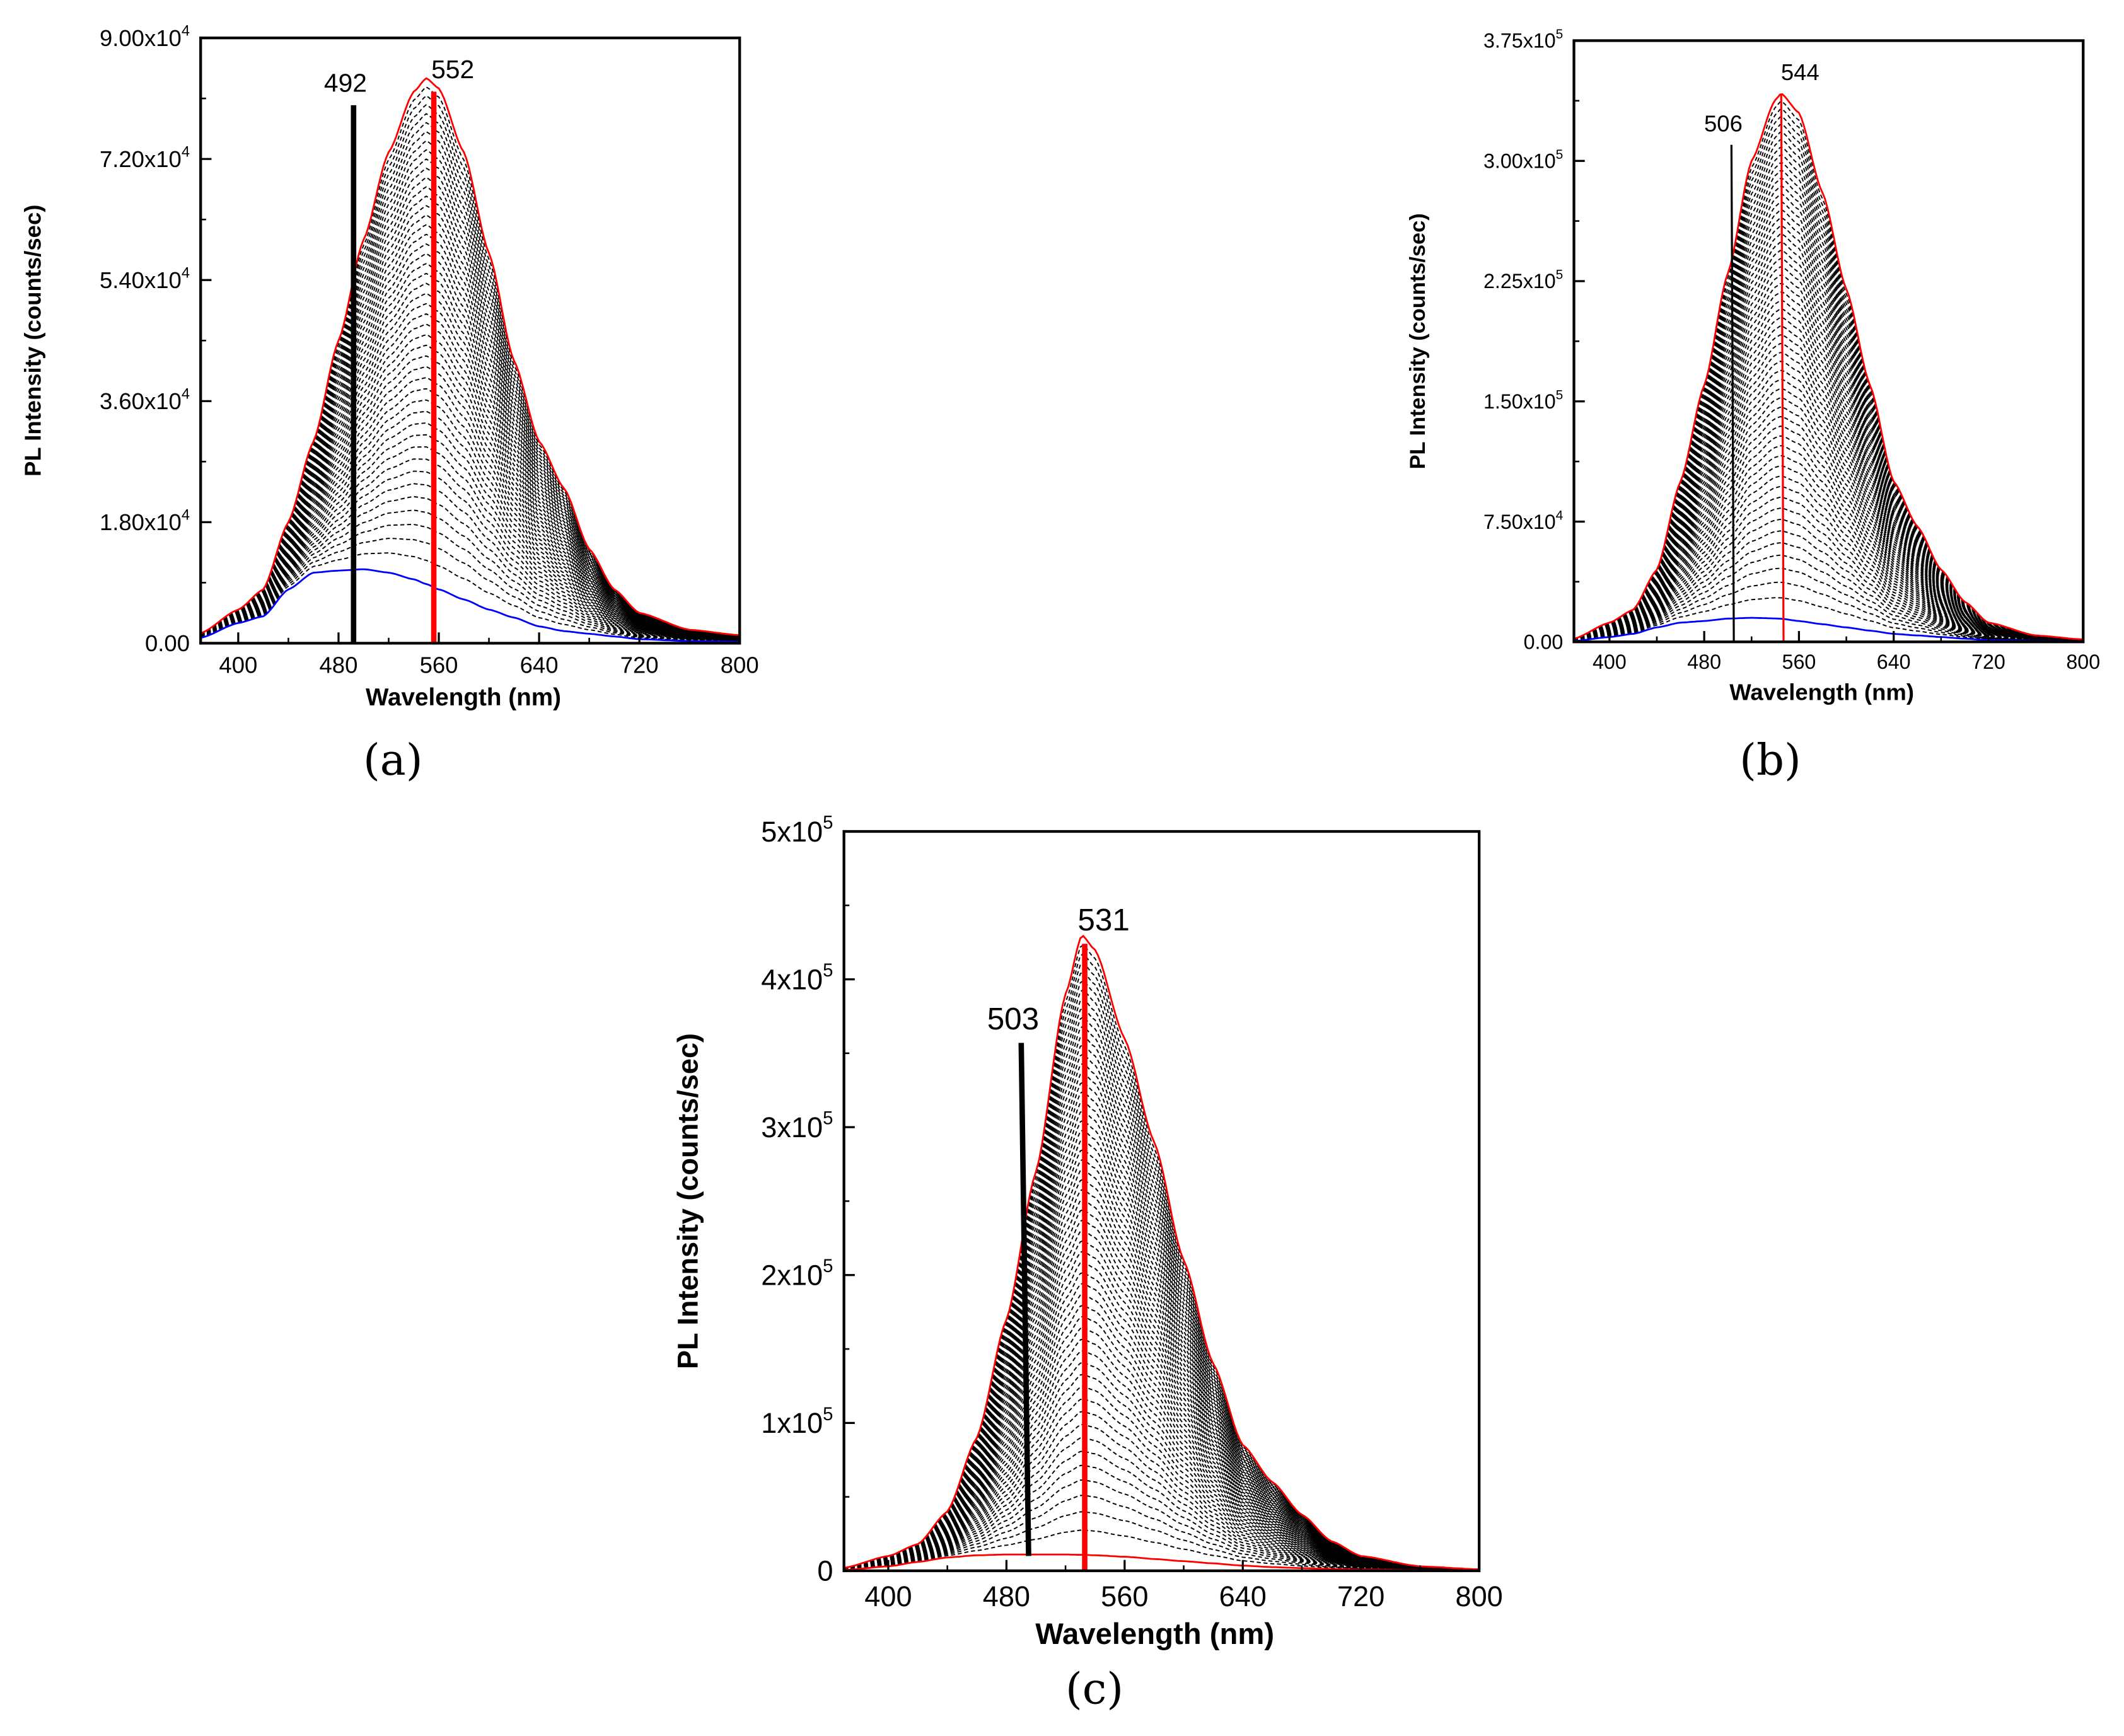 The image size is (2124, 1736). Describe the element at coordinates (797, 1422) in the screenshot. I see `y-tick-label: 1x10⁵` at that location.